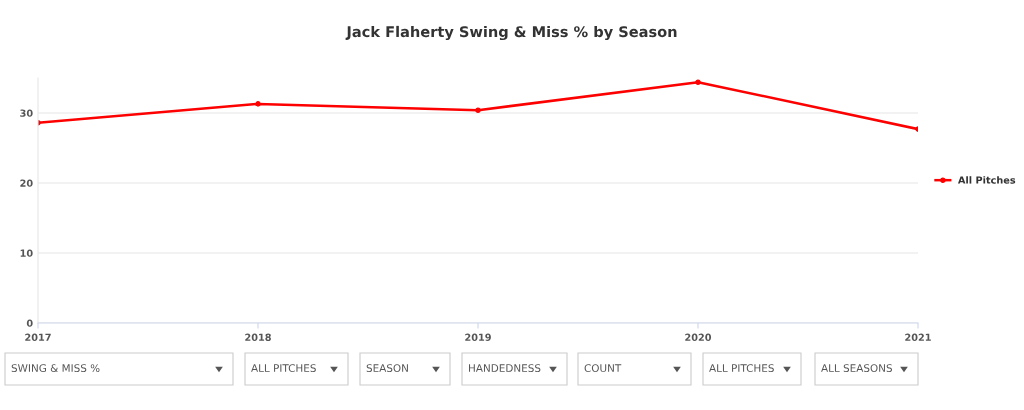 This screenshot has height=410, width=1024. What do you see at coordinates (387, 368) in the screenshot?
I see `text: SEASON` at bounding box center [387, 368].